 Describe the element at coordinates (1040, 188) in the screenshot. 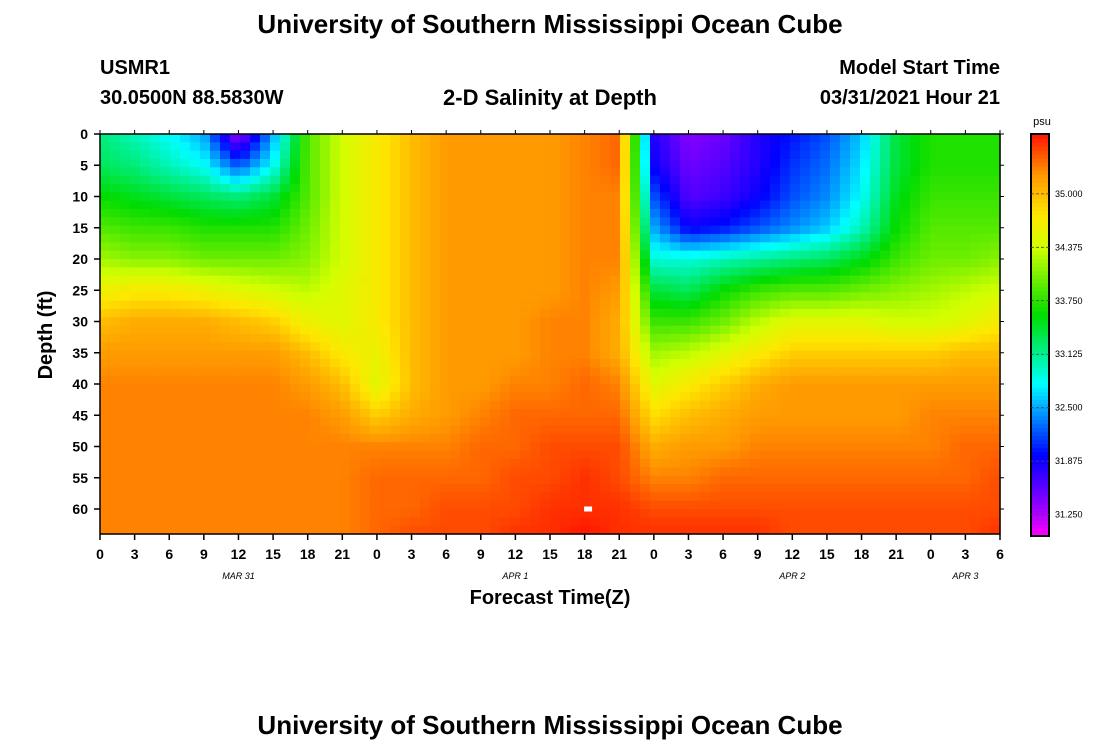

I see `colorbar-segment` at that location.